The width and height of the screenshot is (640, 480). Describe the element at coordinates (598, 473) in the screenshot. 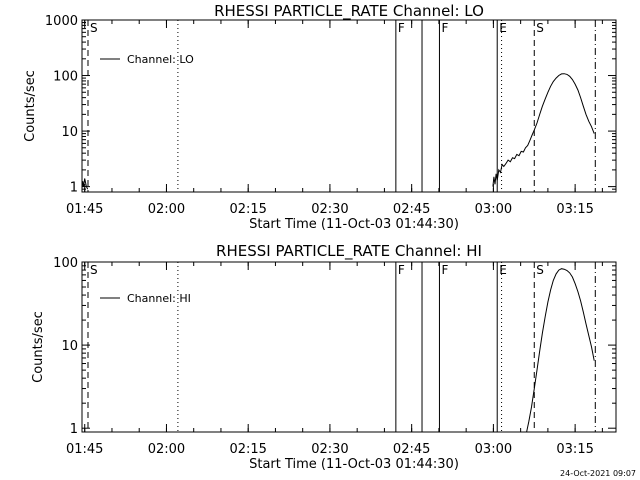

I see `generation-timestamp: 24-Oct-2021 09:07` at that location.